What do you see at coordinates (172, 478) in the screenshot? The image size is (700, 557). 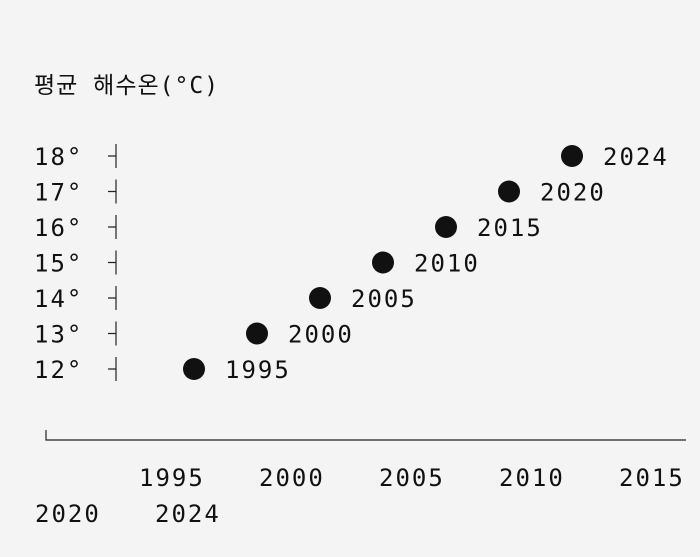 I see `x-tick-label: 1995` at bounding box center [172, 478].